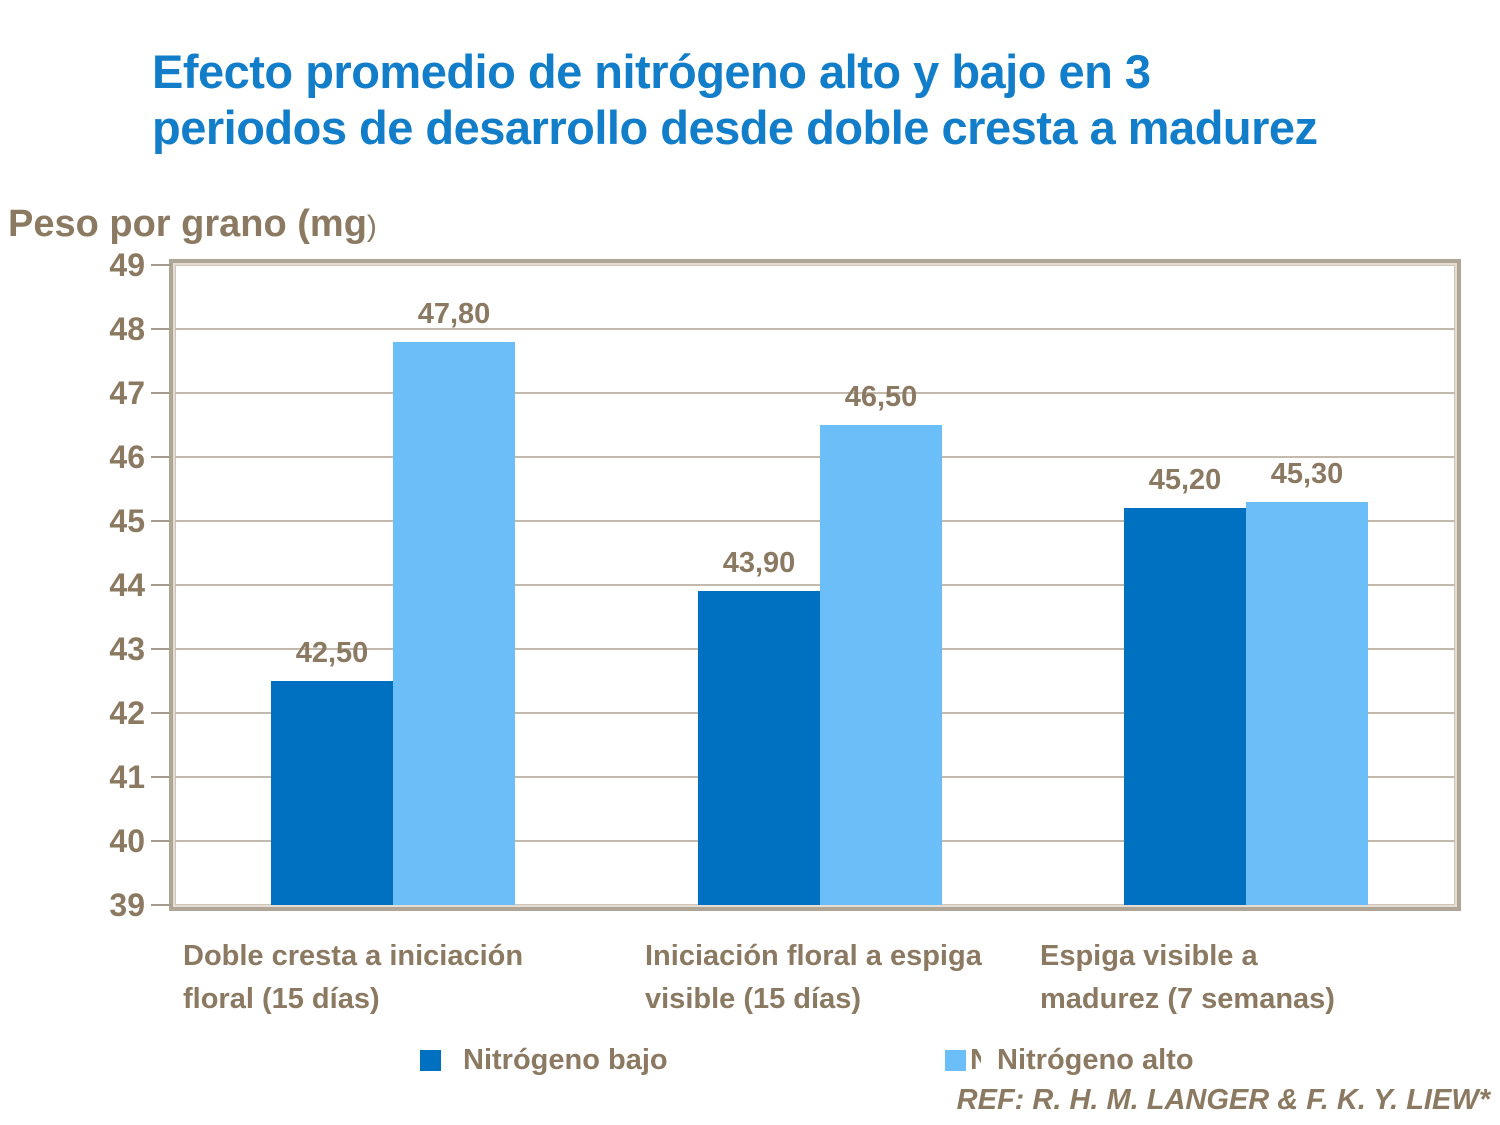 The height and width of the screenshot is (1125, 1500). Describe the element at coordinates (975, 1060) in the screenshot. I see `legend-artifact-clipped-char: N` at that location.